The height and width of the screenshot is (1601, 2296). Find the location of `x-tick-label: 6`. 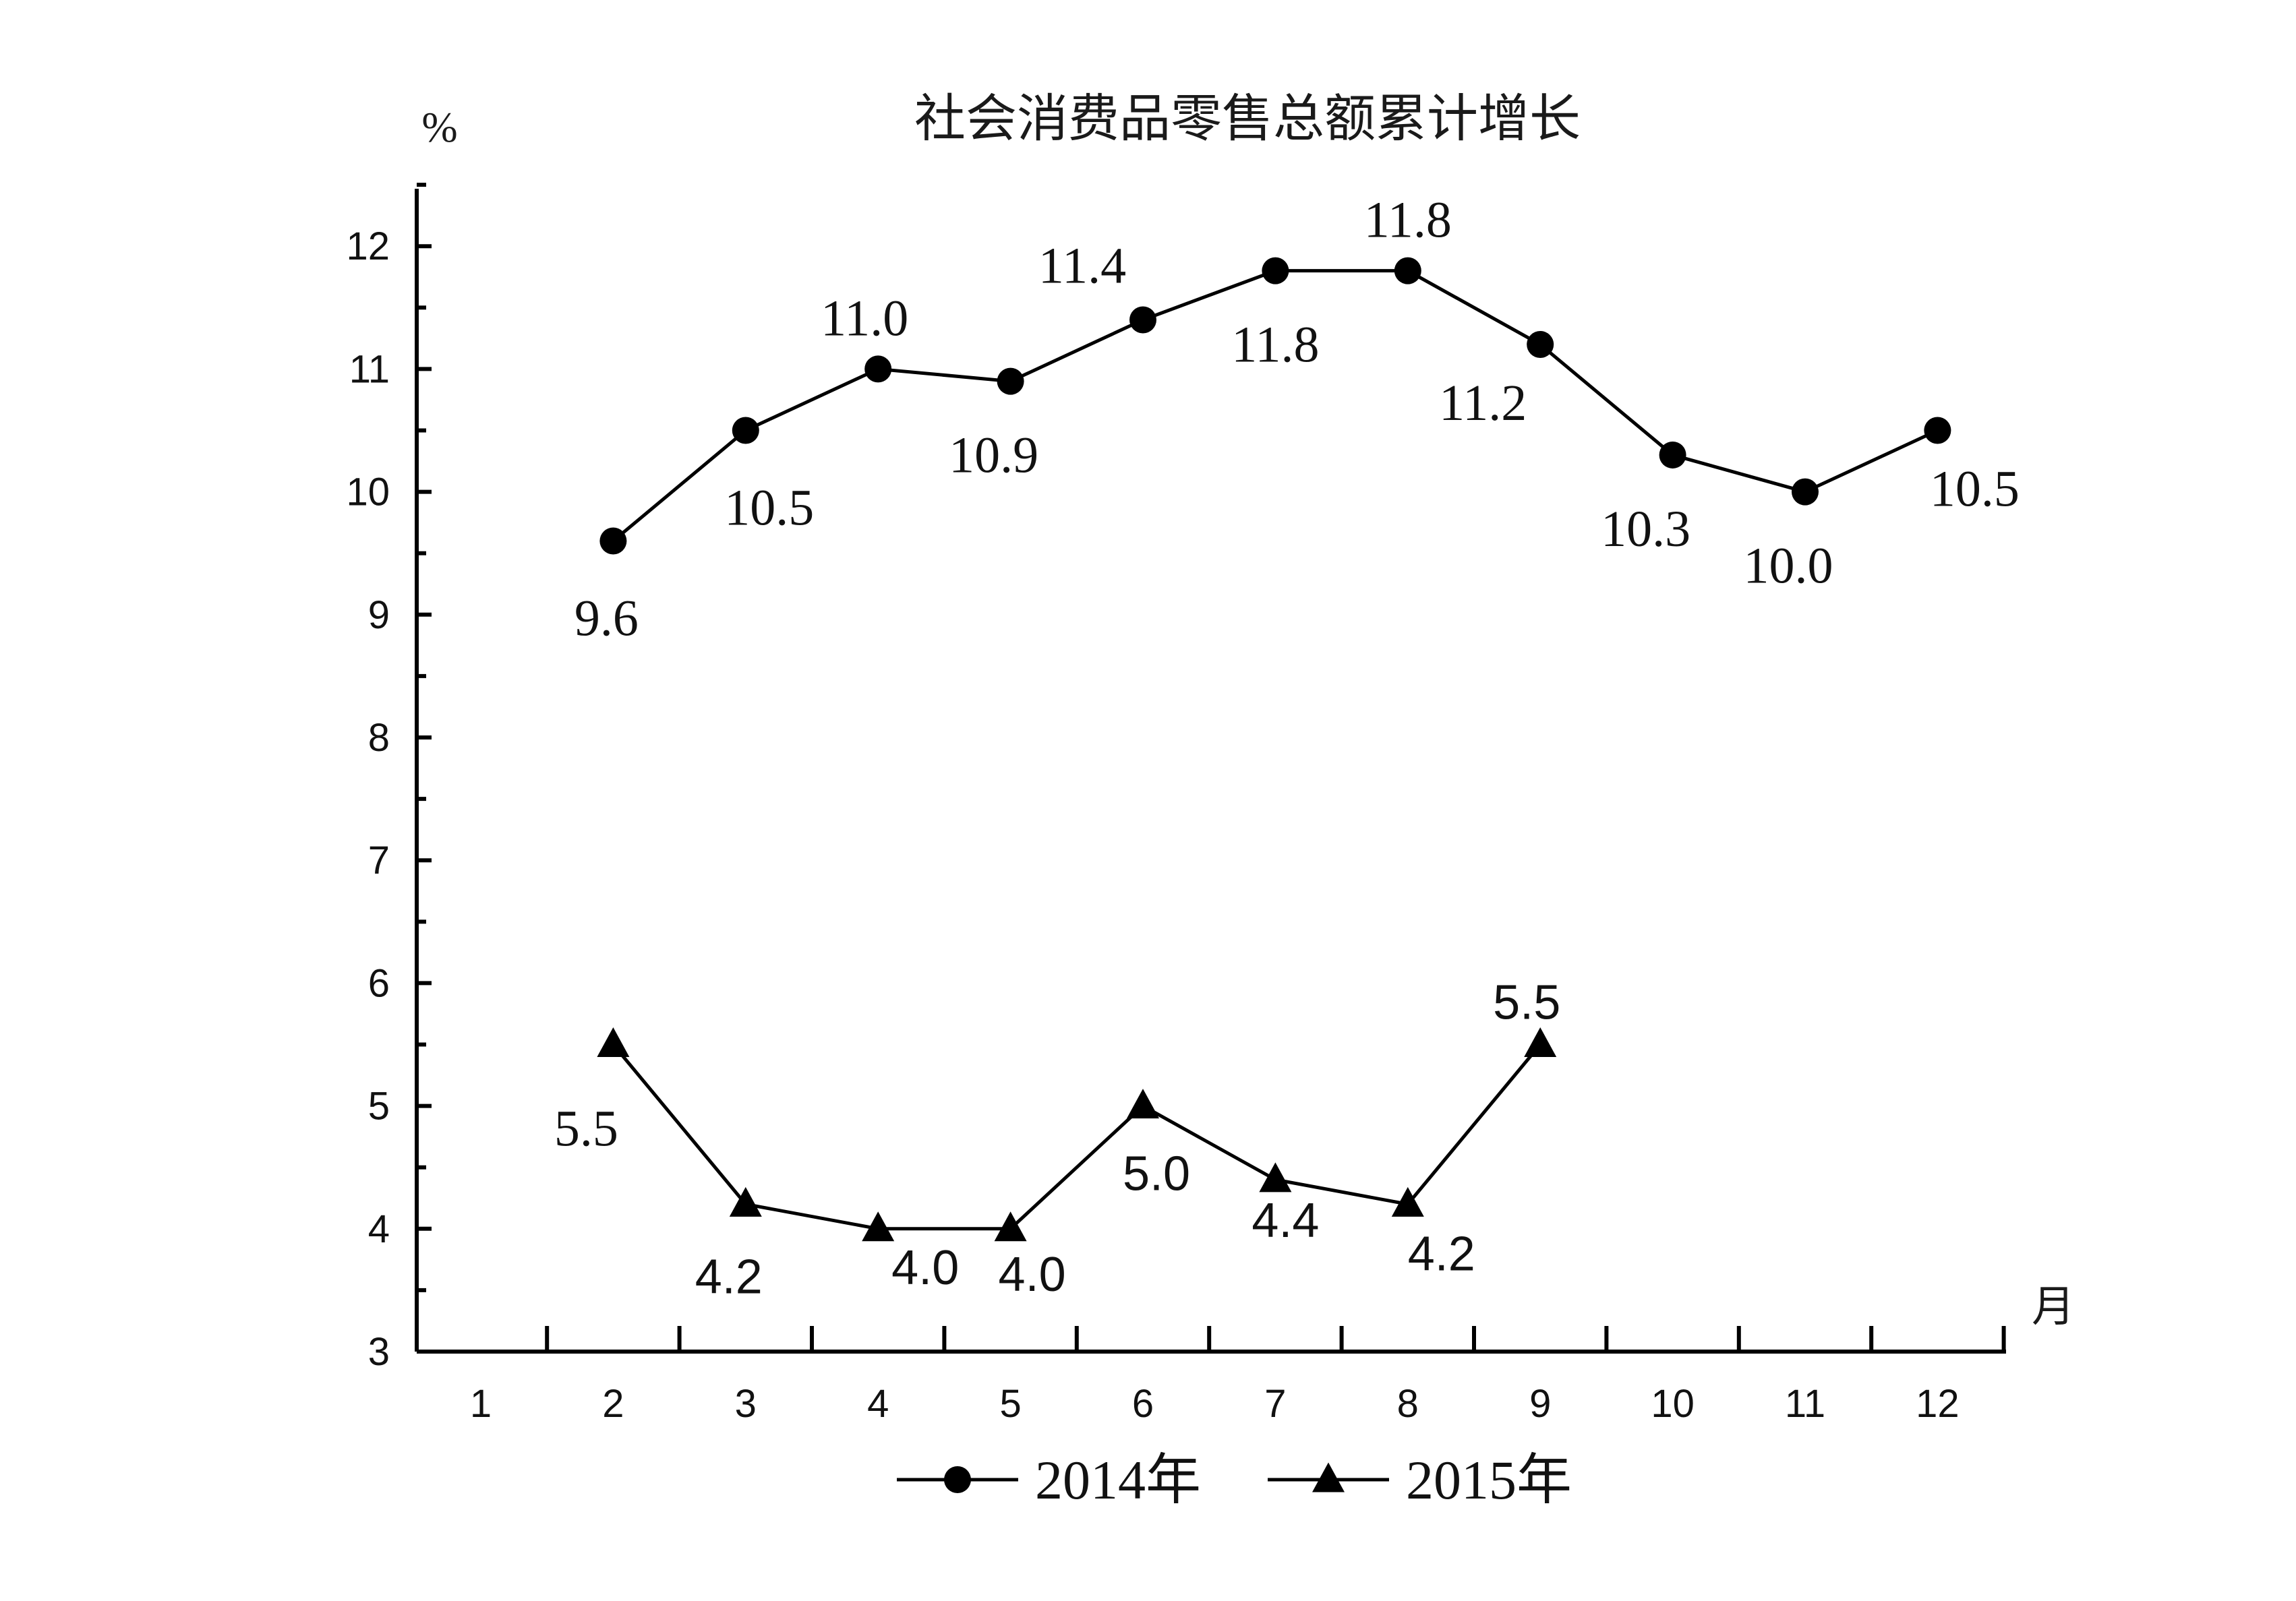

x-tick-label: 6 is located at coordinates (1143, 1404).